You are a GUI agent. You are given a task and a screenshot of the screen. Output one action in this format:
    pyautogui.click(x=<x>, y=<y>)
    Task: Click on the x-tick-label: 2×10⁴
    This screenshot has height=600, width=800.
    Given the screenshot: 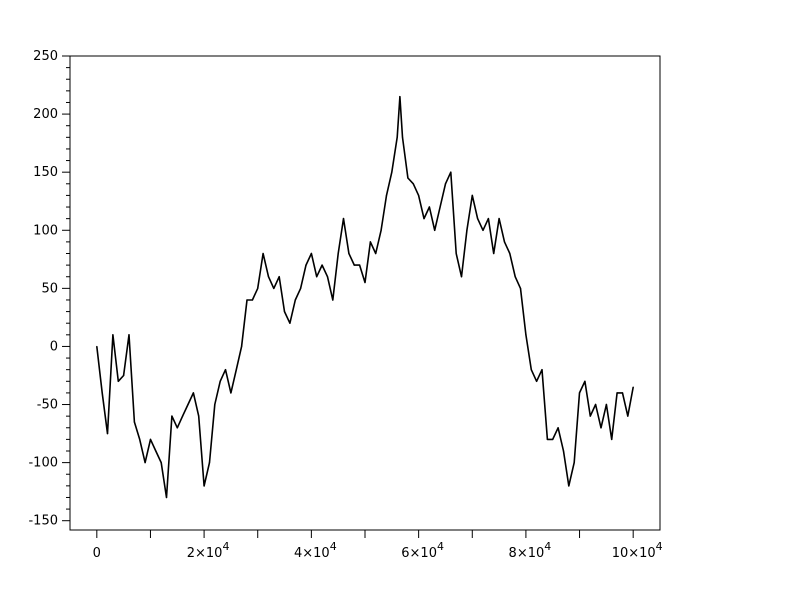 What is the action you would take?
    pyautogui.click(x=208, y=550)
    